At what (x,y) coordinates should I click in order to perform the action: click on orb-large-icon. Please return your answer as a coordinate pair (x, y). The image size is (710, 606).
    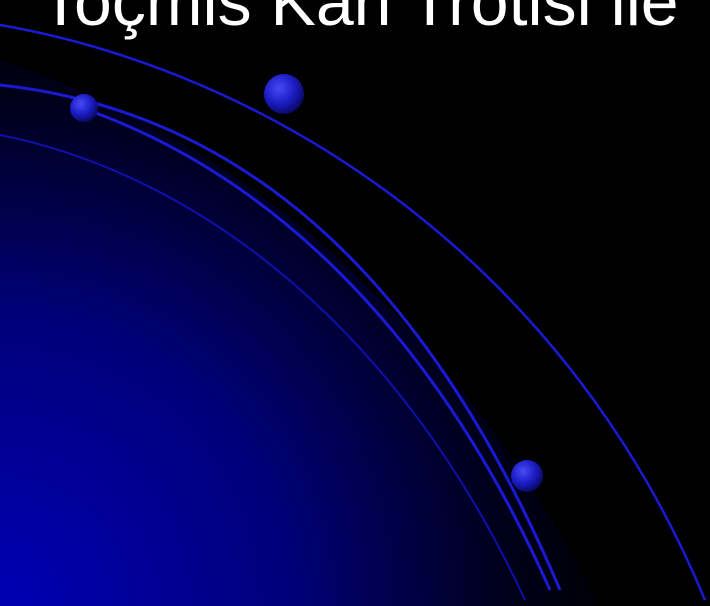
    Looking at the image, I should click on (284, 94).